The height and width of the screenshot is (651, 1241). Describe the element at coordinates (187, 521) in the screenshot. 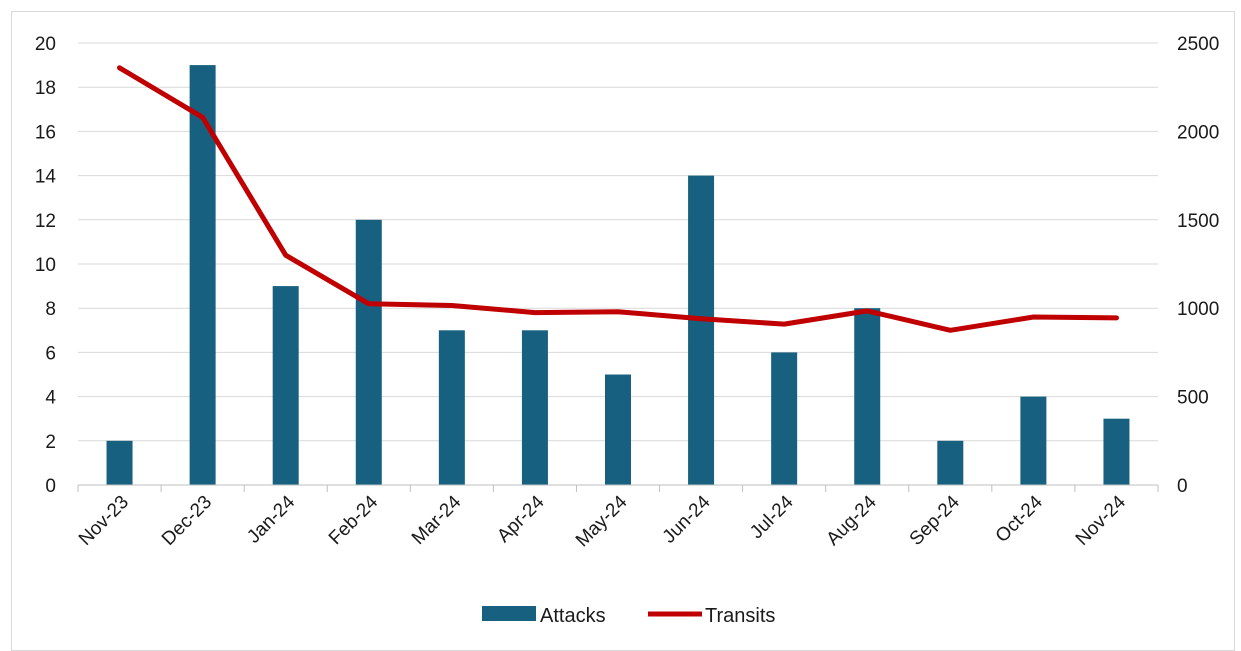

I see `x-tick-label: Dec-23` at that location.